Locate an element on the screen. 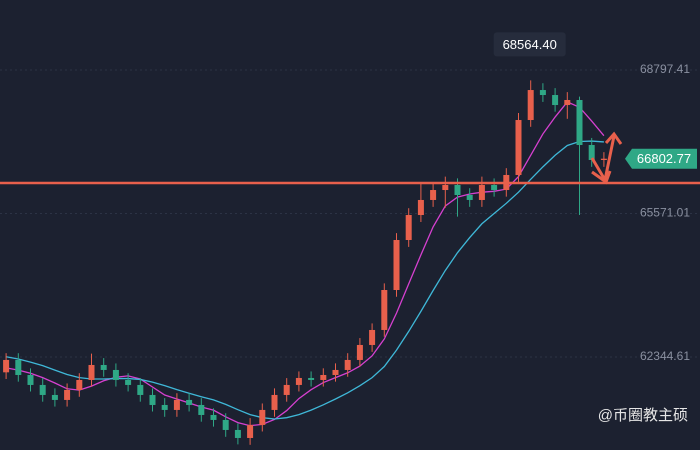 The height and width of the screenshot is (450, 700). last-price-tag is located at coordinates (661, 158).